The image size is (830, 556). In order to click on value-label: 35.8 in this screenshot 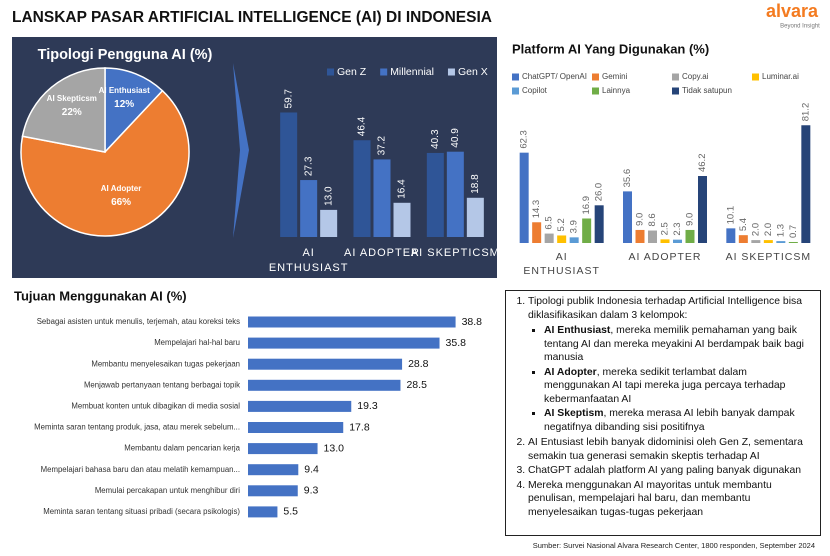, I will do `click(456, 343)`.